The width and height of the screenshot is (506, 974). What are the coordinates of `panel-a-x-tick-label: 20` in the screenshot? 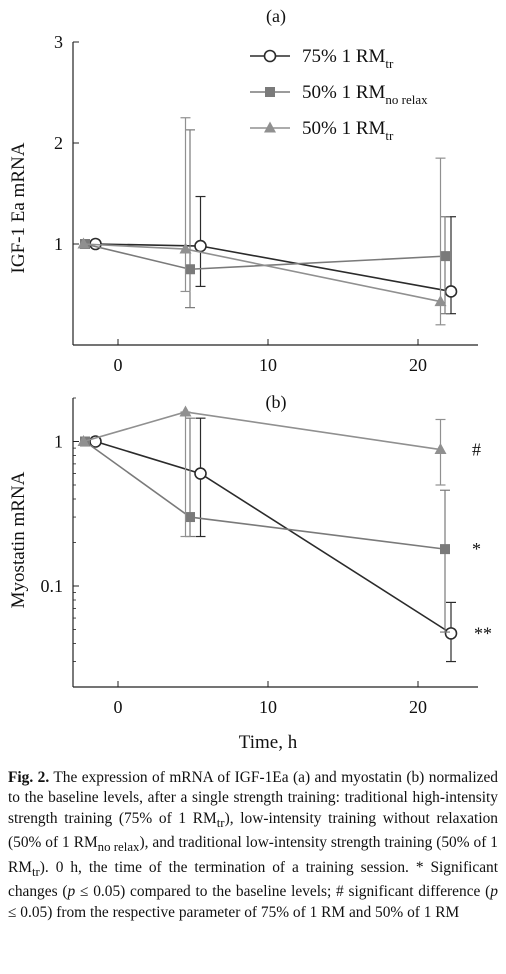 It's located at (418, 365).